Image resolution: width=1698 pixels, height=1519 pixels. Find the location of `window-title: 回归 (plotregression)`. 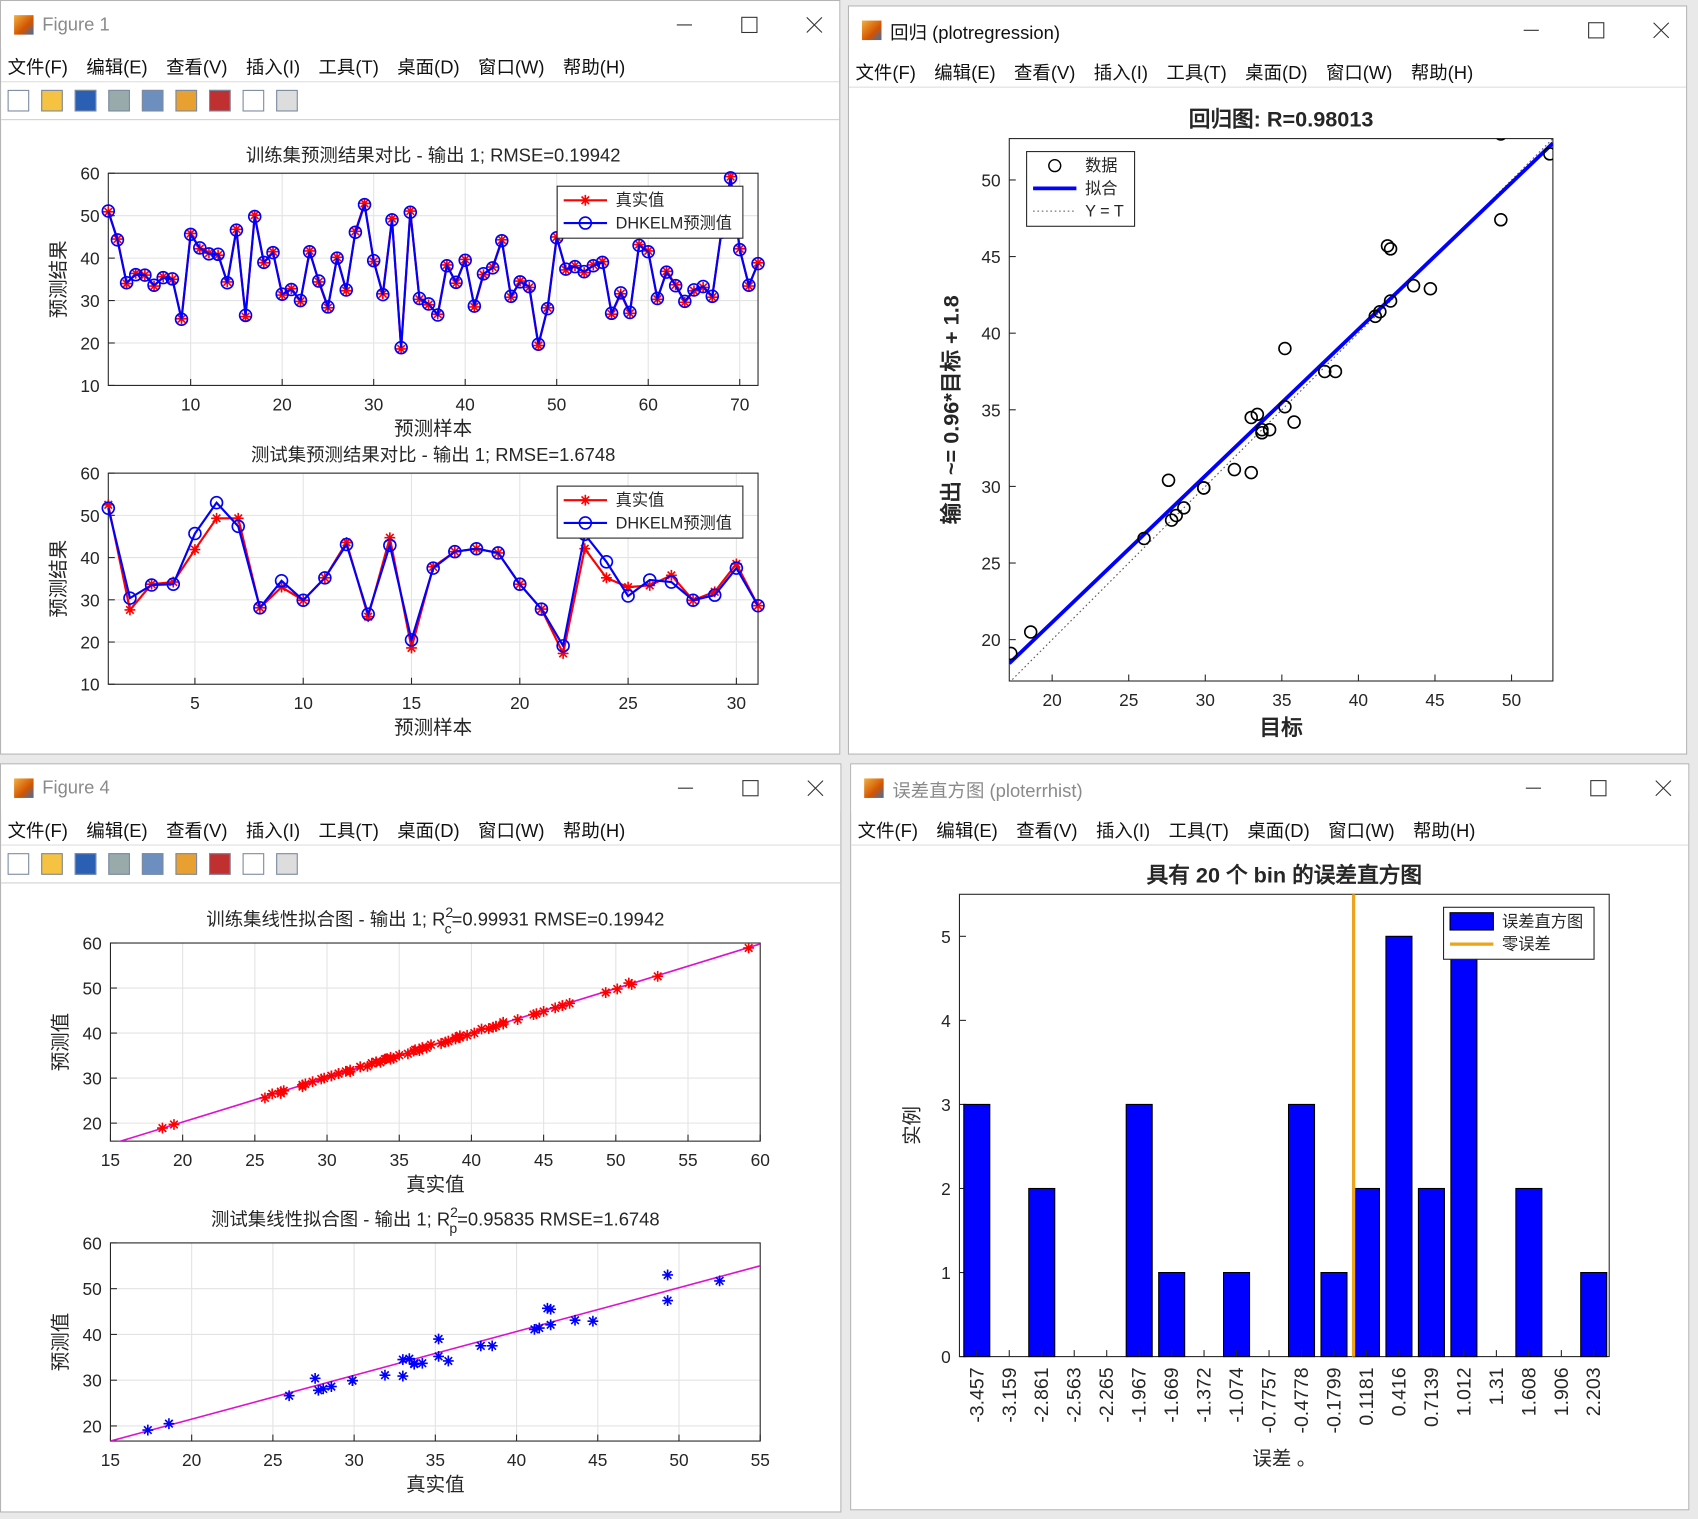

window-title: 回归 (plotregression) is located at coordinates (975, 32).